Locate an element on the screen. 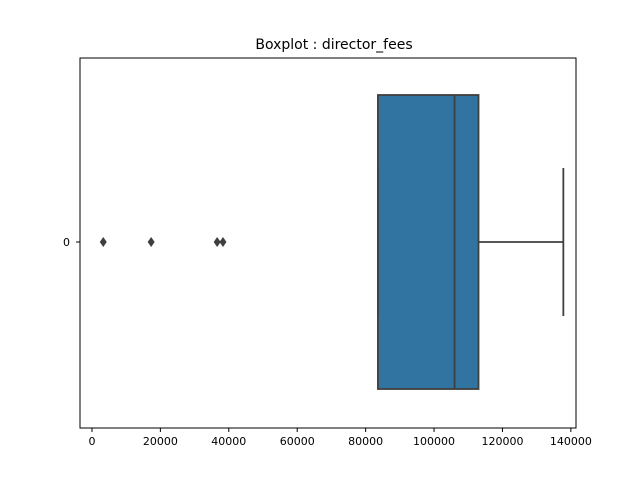 The width and height of the screenshot is (640, 480). y-tick-label: 0 is located at coordinates (66, 242).